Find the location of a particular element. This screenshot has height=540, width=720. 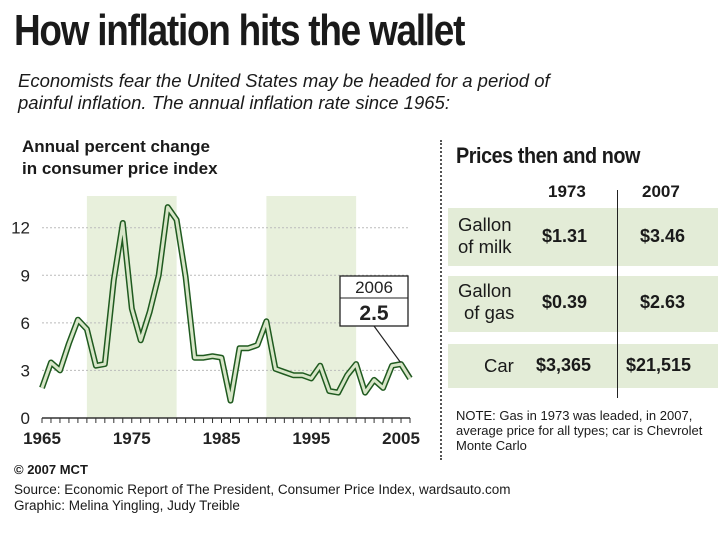

y-tick-label: 3 is located at coordinates (25, 370).